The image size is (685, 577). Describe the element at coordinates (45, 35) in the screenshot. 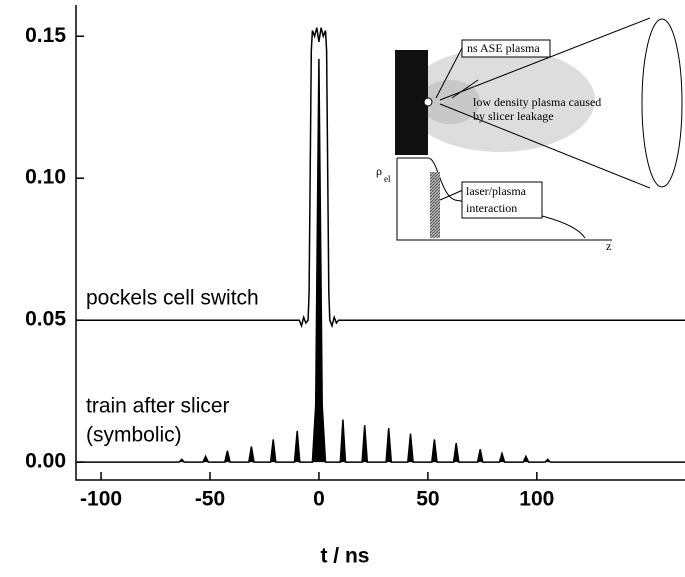

I see `y-tick-label: 0.15` at that location.